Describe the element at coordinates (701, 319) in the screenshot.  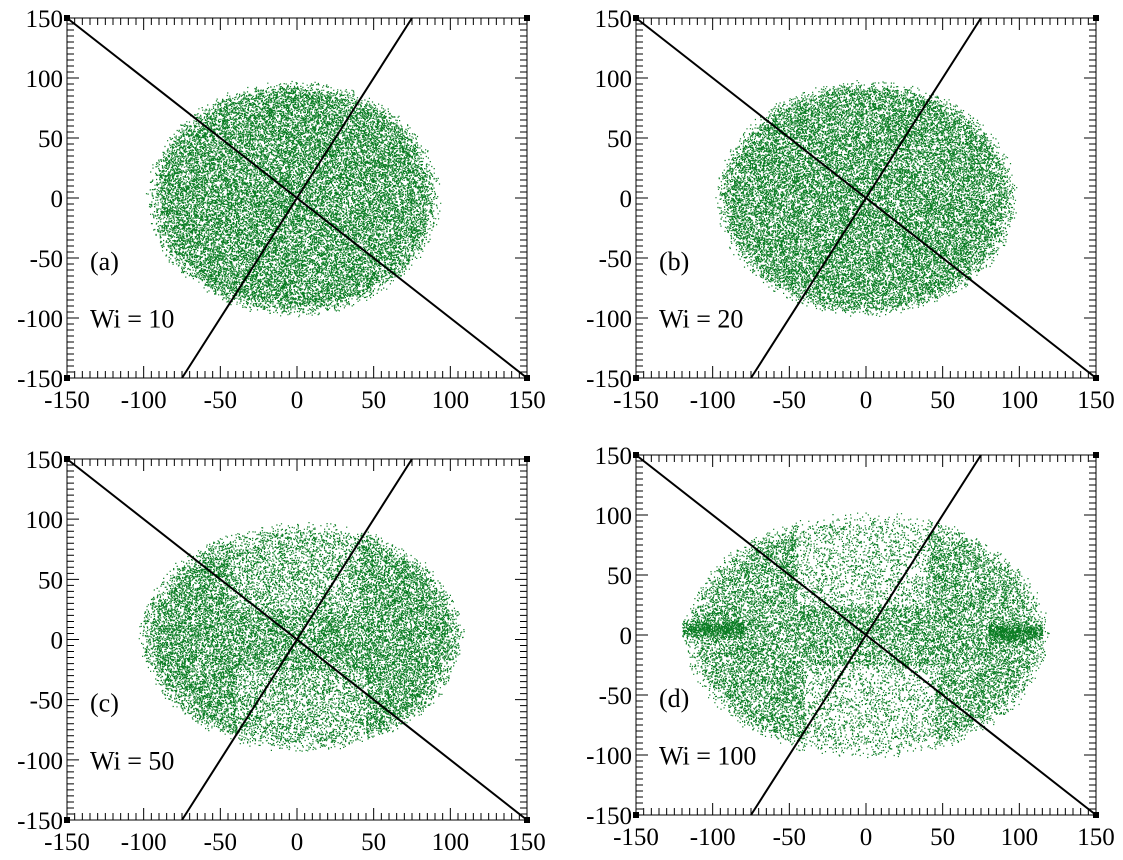
I see `panel-annotation: Wi = 20` at that location.